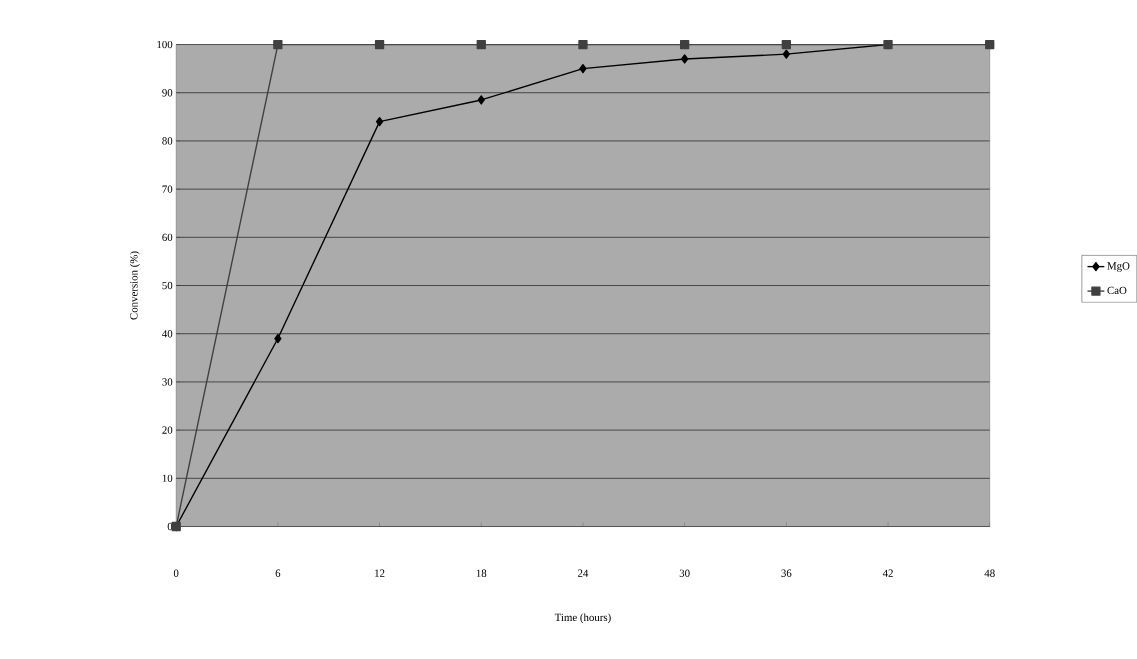 The image size is (1137, 659). What do you see at coordinates (170, 526) in the screenshot?
I see `y-tick-label: 0` at bounding box center [170, 526].